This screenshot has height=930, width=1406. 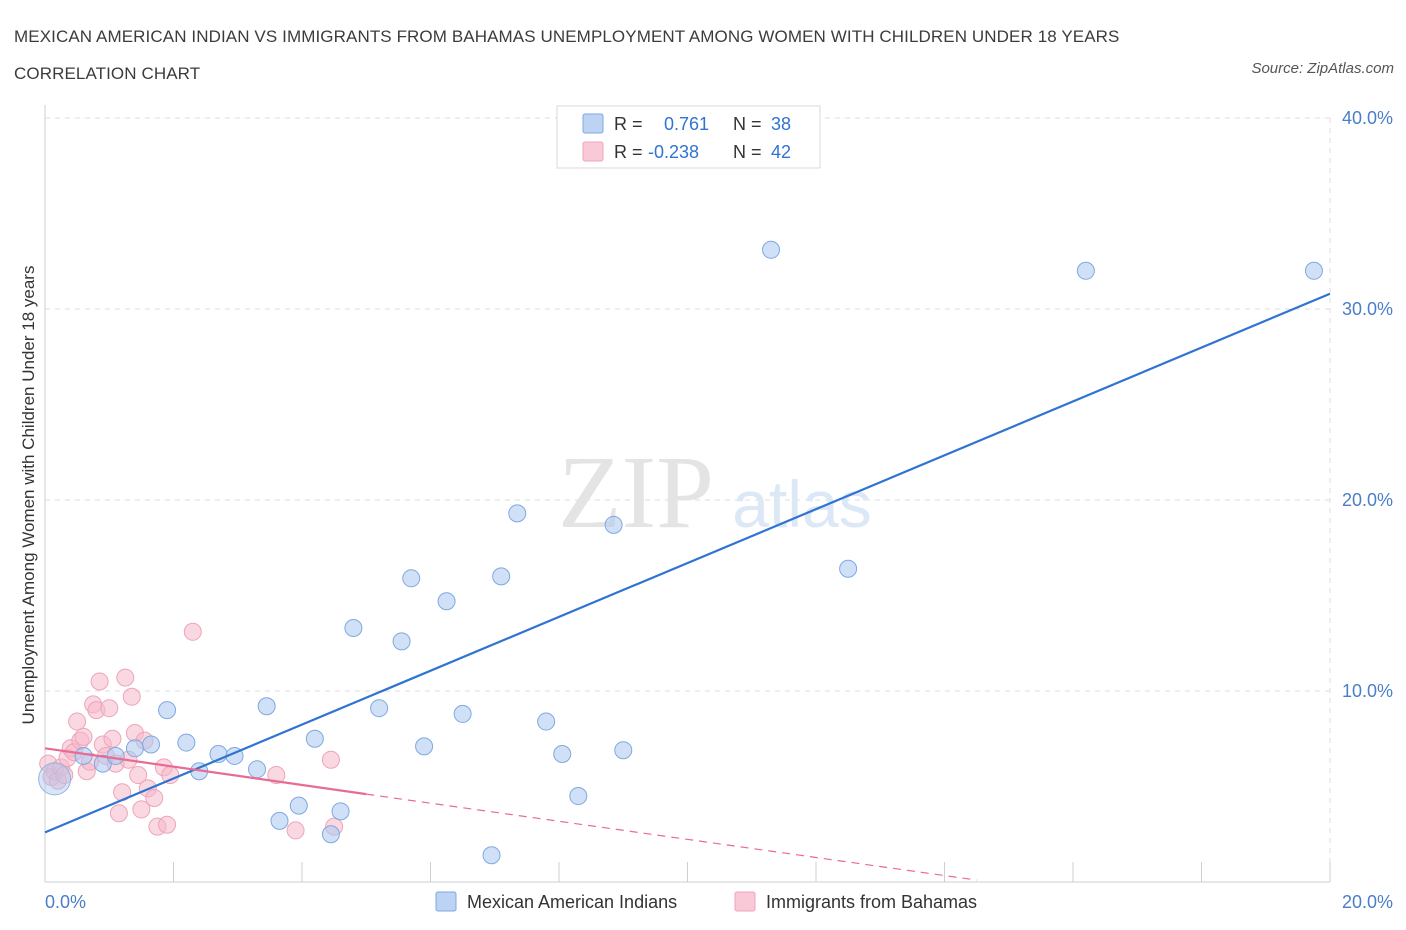 What do you see at coordinates (65, 902) in the screenshot?
I see `x-tick-label-min: 0.0%` at bounding box center [65, 902].